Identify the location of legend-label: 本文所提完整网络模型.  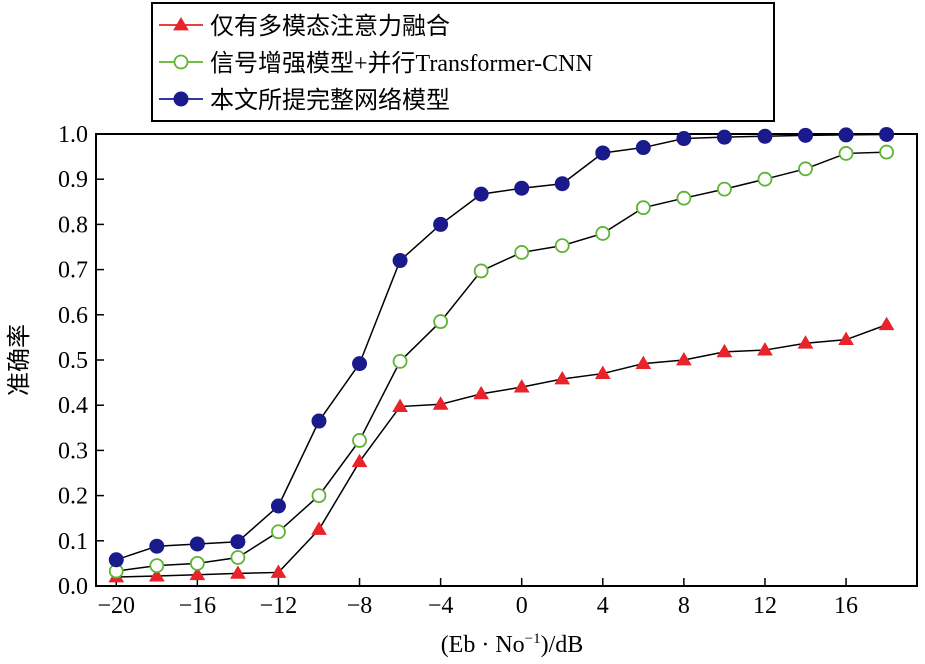
(330, 100).